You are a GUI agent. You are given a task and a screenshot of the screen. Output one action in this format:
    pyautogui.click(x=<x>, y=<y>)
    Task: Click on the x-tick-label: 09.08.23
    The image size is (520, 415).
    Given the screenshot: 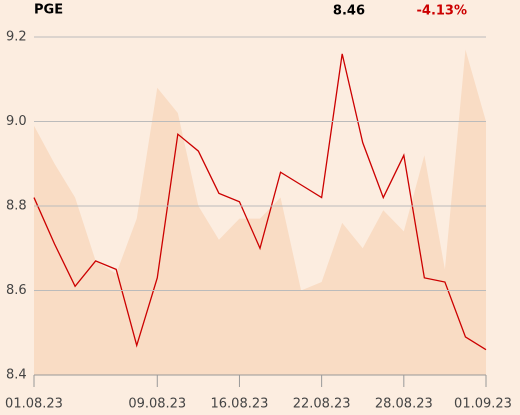 What is the action you would take?
    pyautogui.click(x=157, y=404)
    